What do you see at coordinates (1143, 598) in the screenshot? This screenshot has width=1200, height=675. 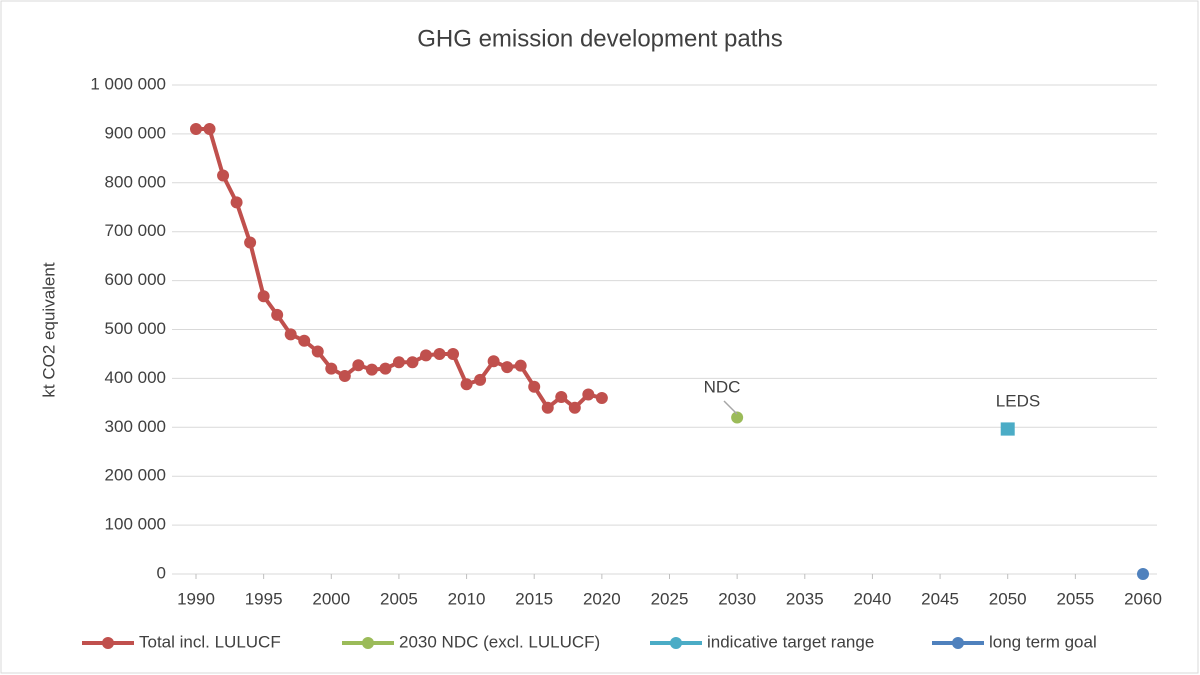 I see `x-tick-label: 2060` at bounding box center [1143, 598].